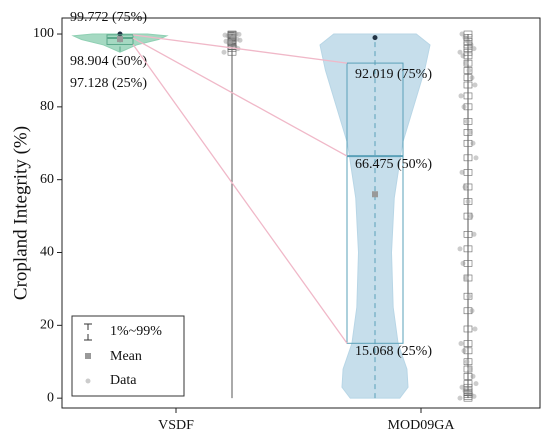 The width and height of the screenshot is (550, 439). I want to click on y-tick-label: 20, so click(47, 325).